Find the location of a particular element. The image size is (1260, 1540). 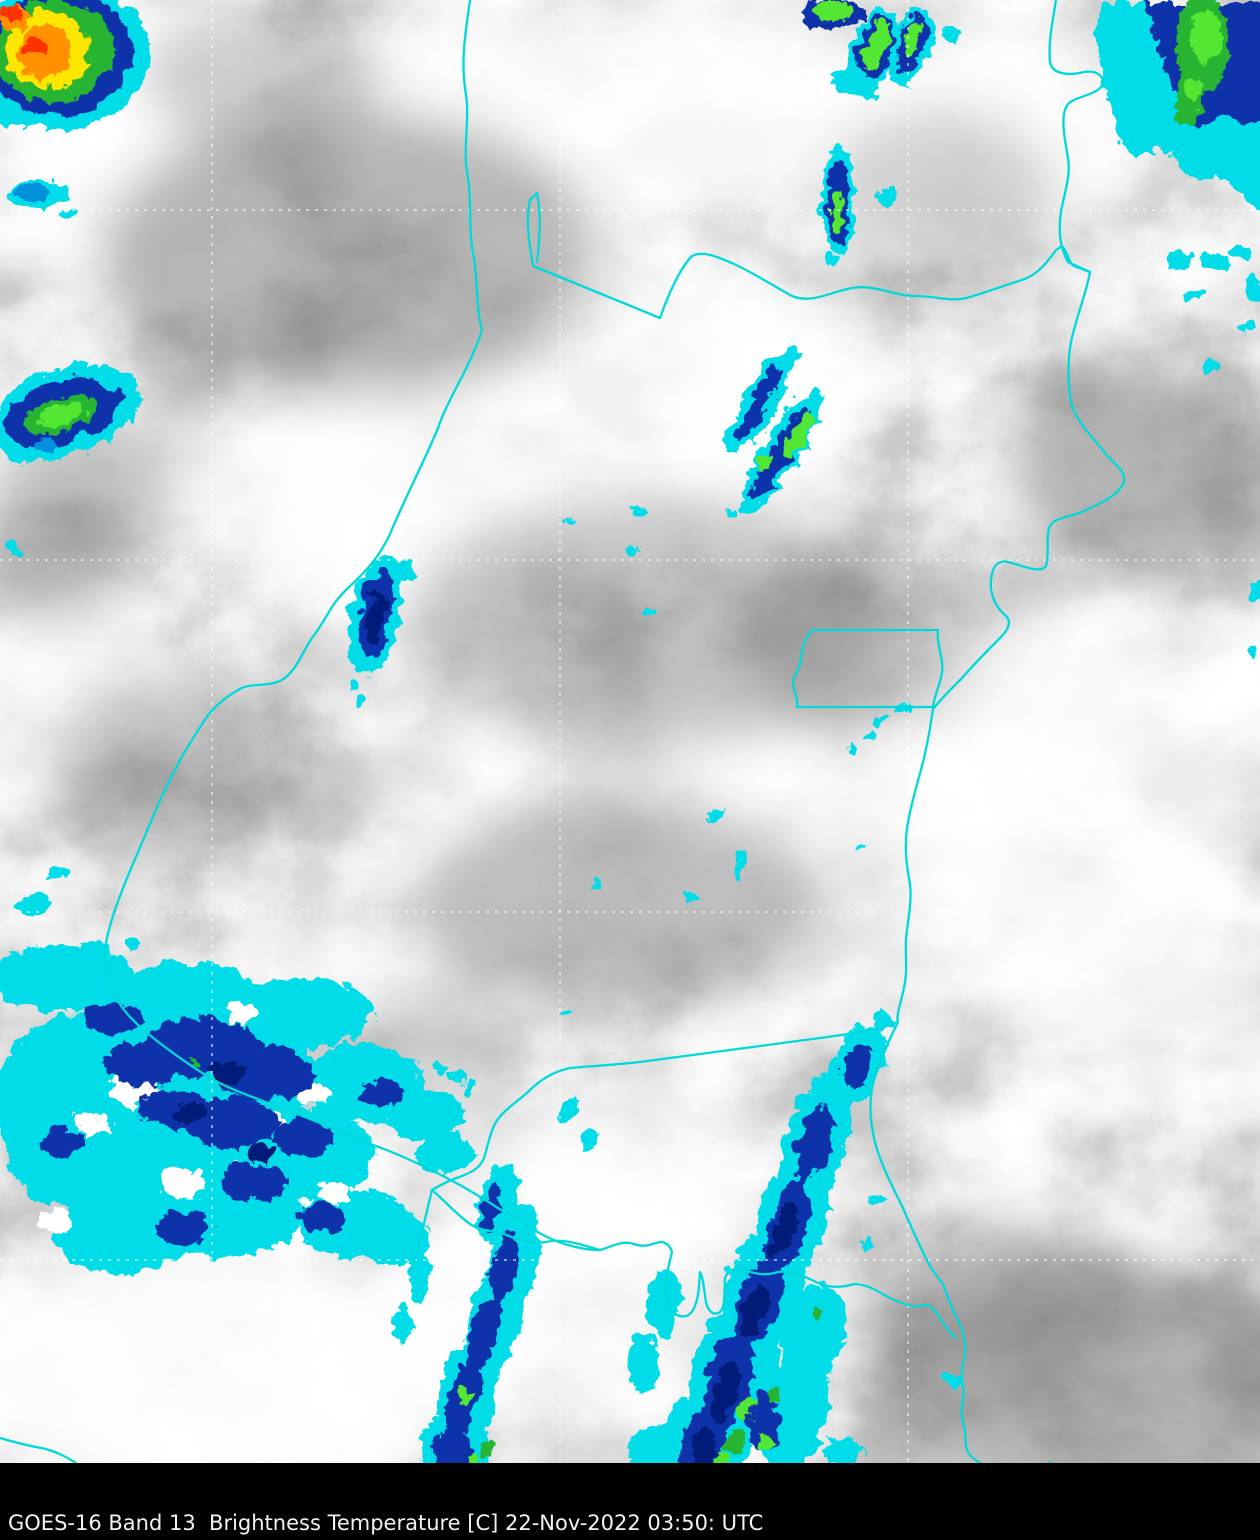

border-hairpin-spur is located at coordinates (533, 228).